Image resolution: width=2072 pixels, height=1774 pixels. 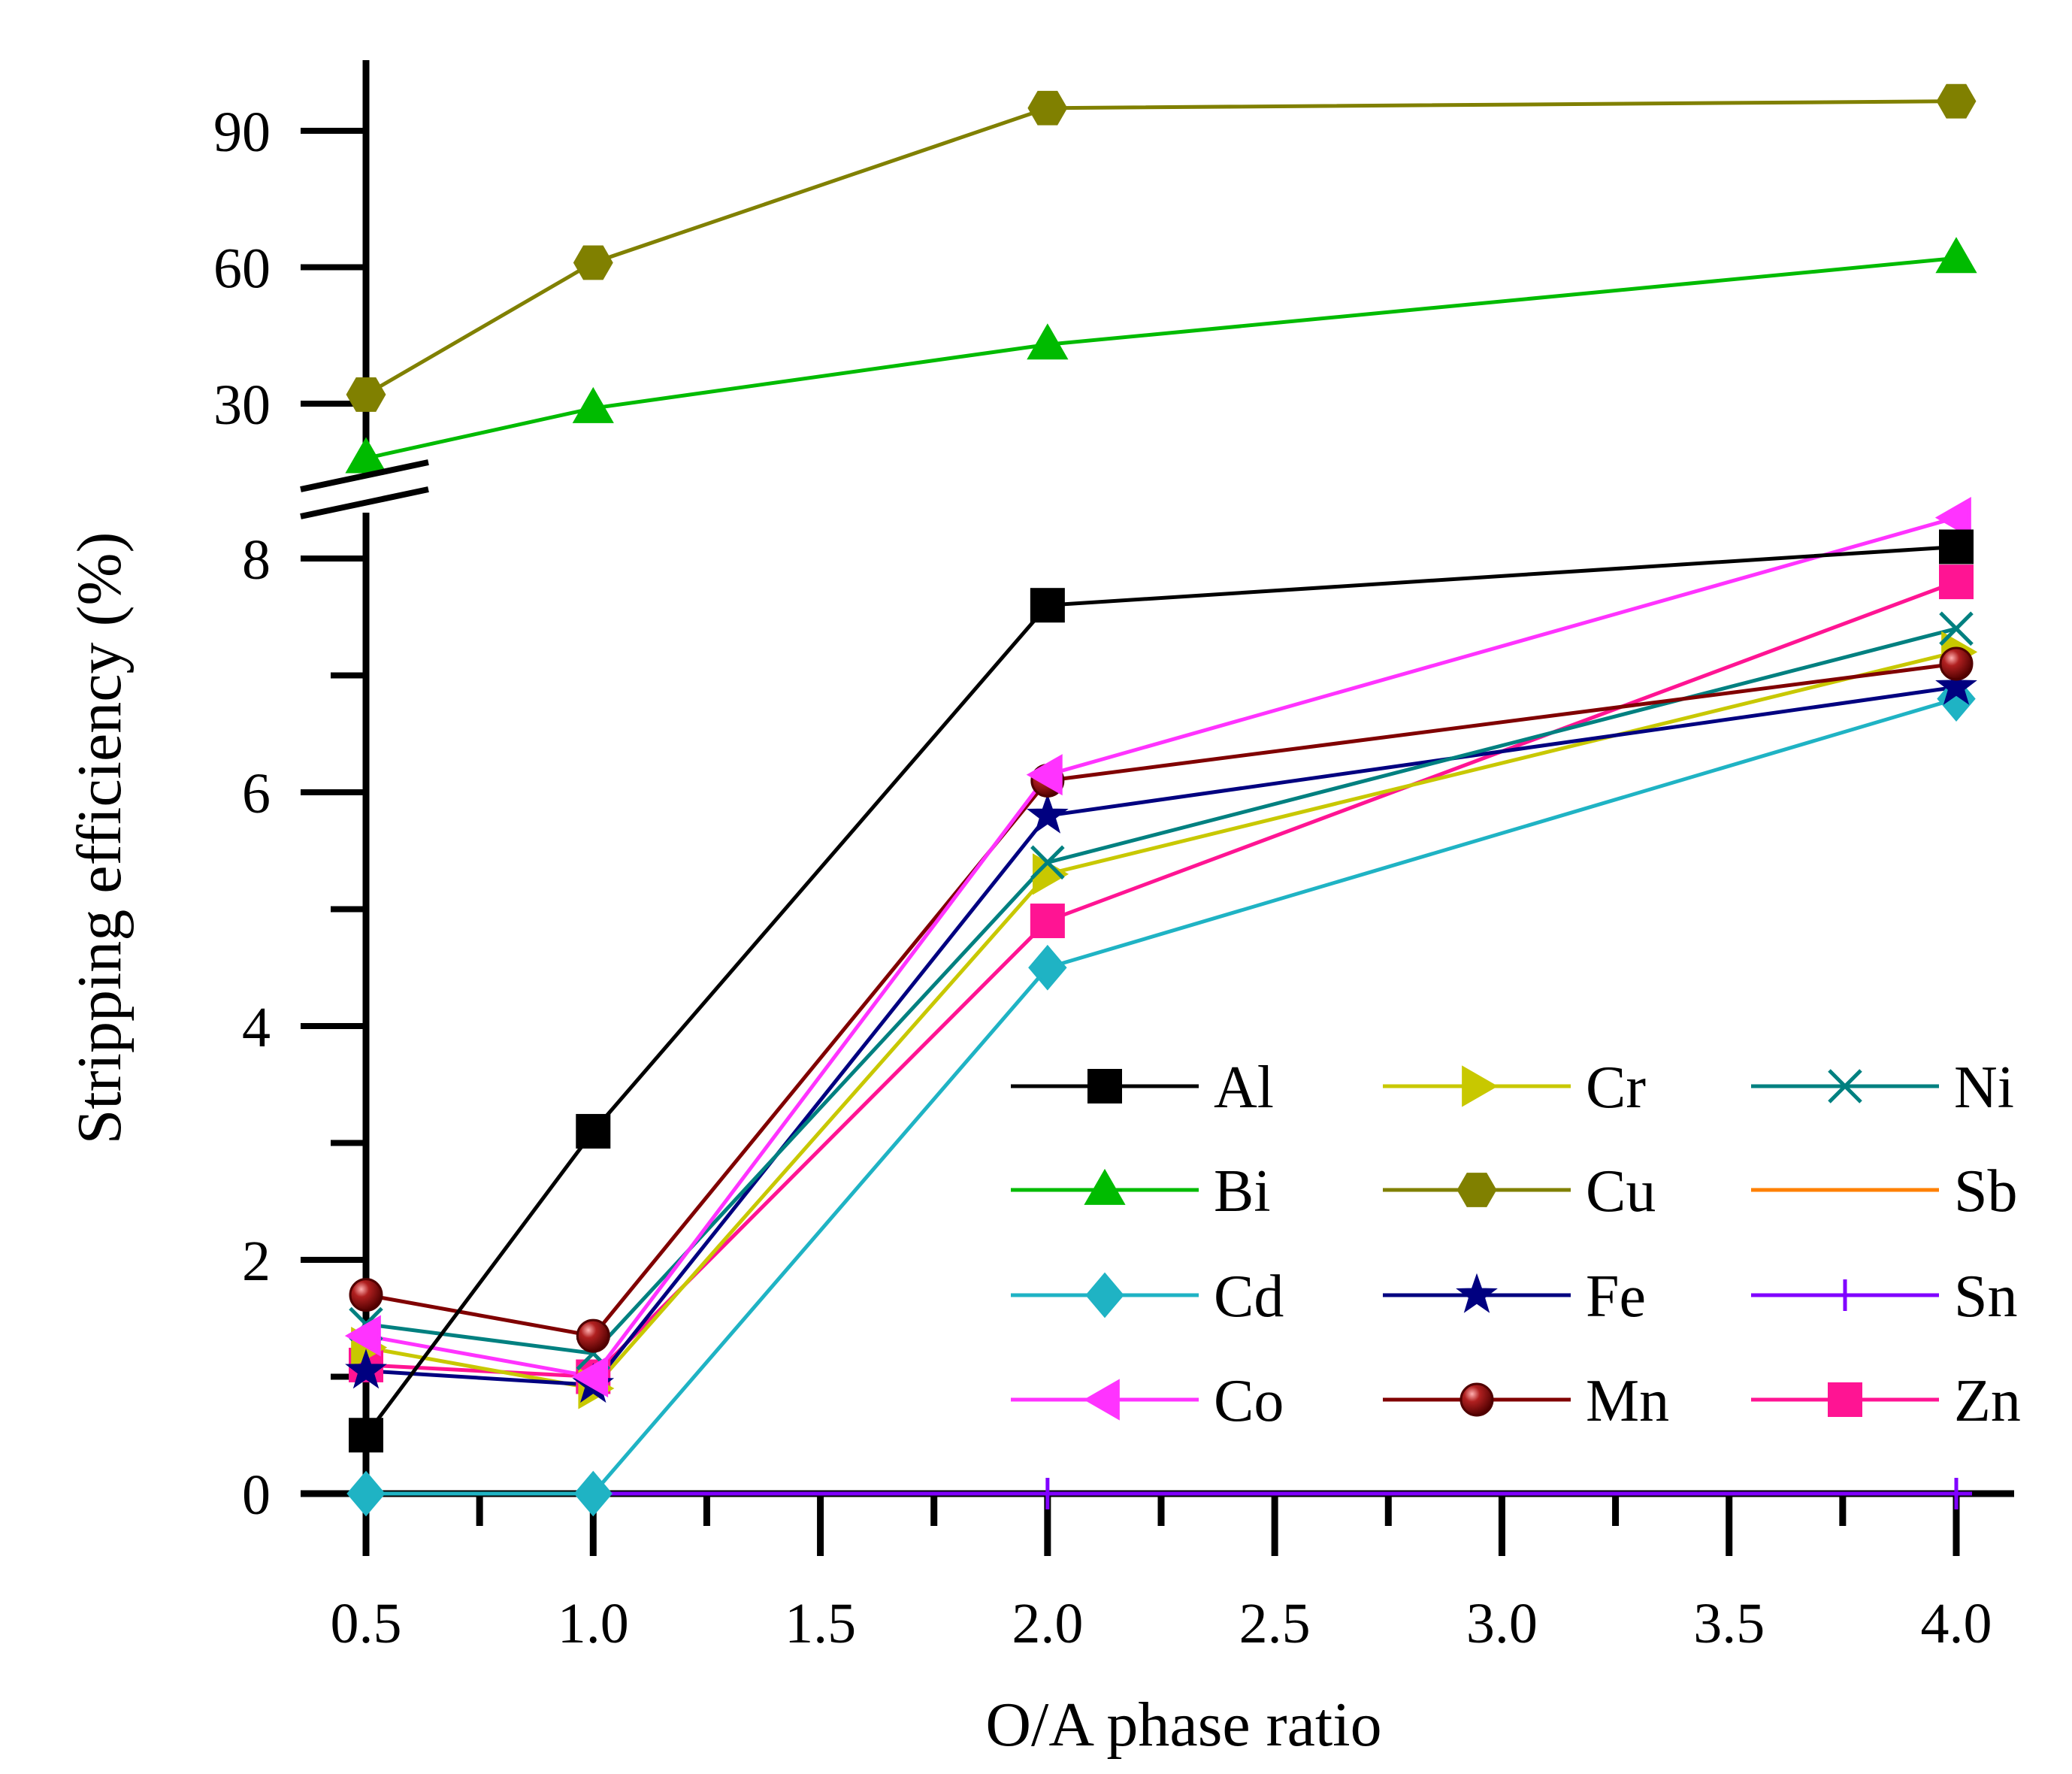 What do you see at coordinates (256, 1261) in the screenshot?
I see `y-tick-label: 2` at bounding box center [256, 1261].